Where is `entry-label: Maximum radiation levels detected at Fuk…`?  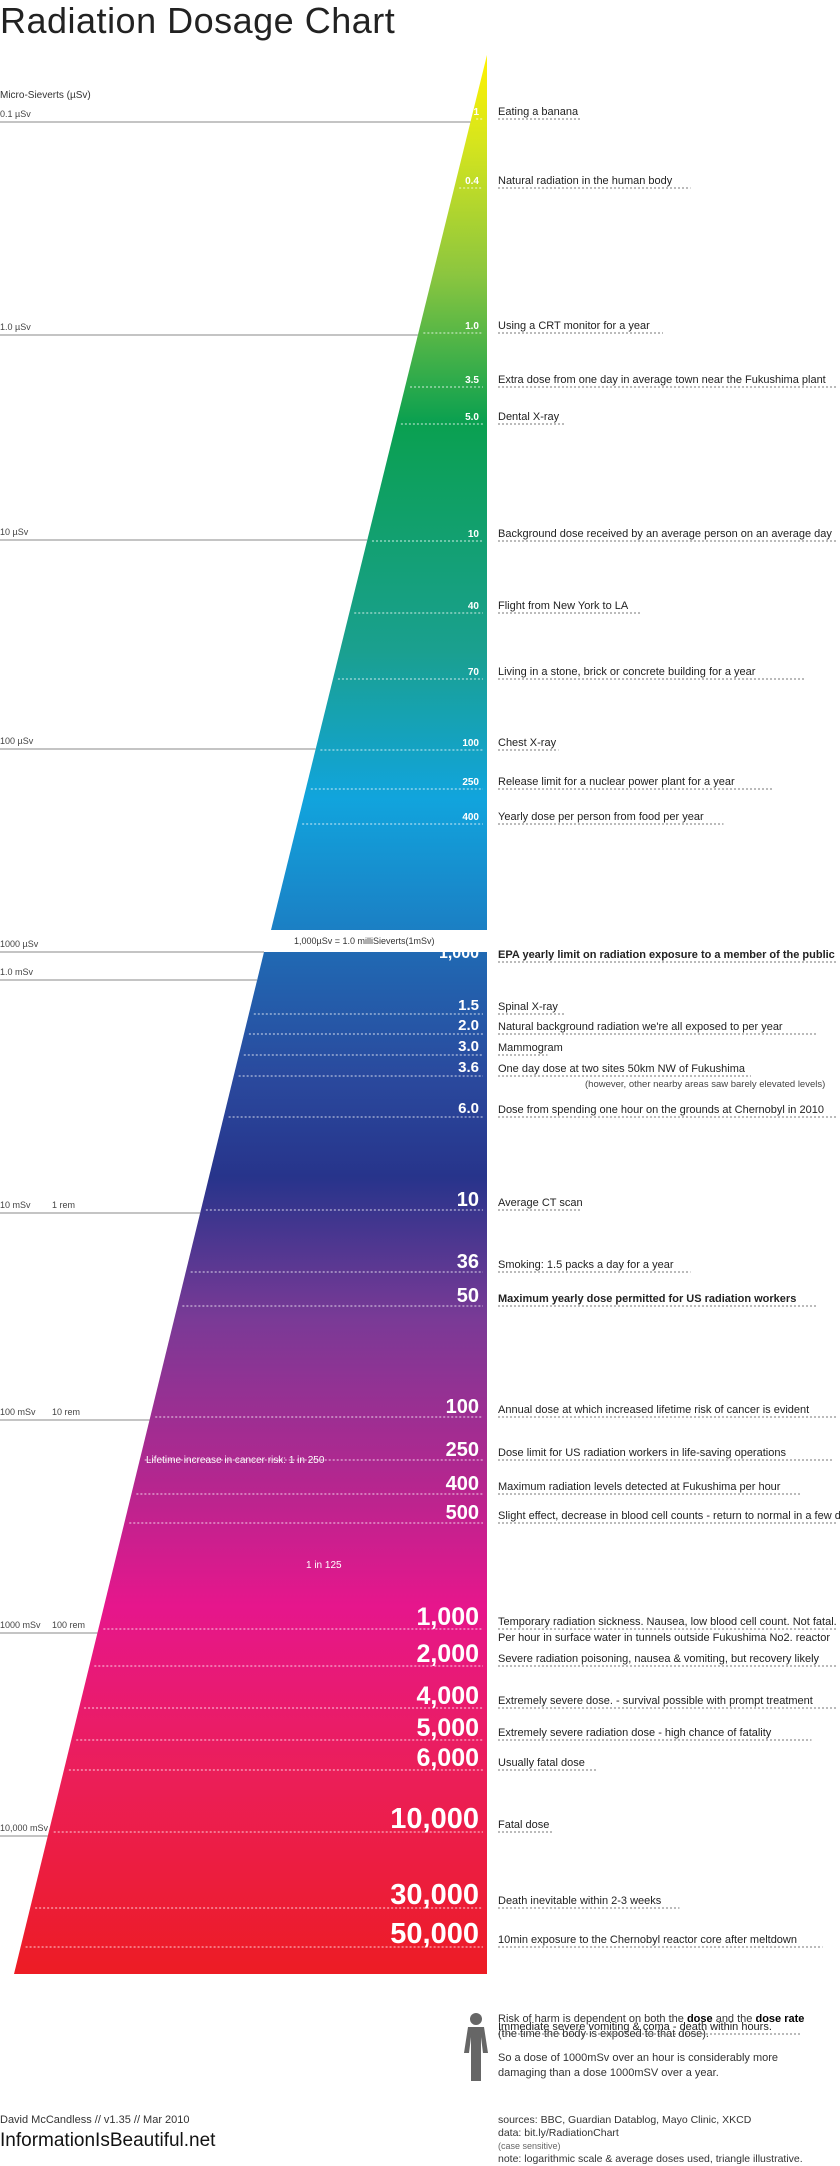 entry-label: Maximum radiation levels detected at Fuk… is located at coordinates (639, 1487).